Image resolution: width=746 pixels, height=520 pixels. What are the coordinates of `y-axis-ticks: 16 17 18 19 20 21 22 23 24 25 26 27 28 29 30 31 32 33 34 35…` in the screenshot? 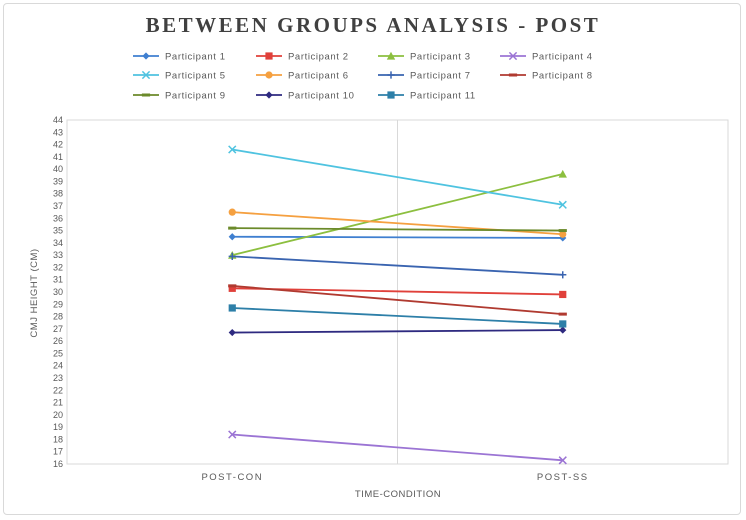 It's located at (58, 292).